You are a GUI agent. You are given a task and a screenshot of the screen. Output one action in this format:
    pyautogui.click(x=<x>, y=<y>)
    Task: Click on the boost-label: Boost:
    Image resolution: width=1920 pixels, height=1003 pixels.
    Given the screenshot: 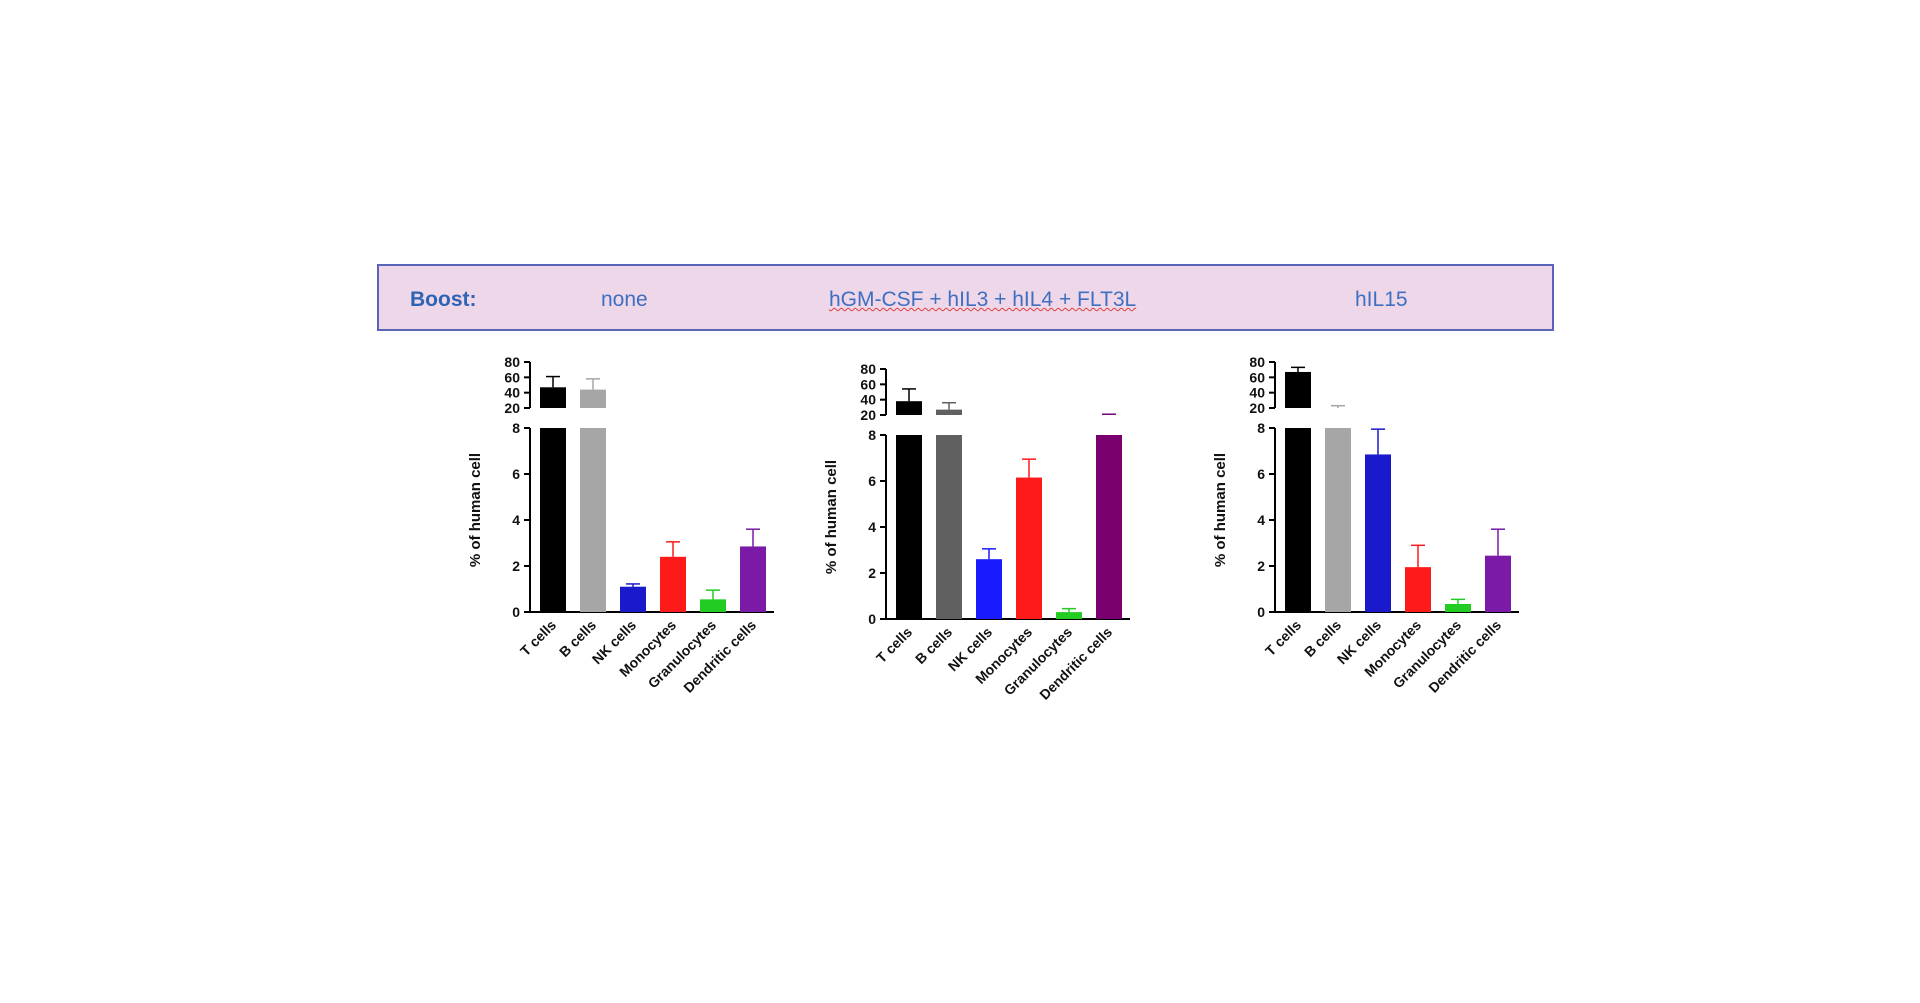 What is the action you would take?
    pyautogui.click(x=443, y=299)
    